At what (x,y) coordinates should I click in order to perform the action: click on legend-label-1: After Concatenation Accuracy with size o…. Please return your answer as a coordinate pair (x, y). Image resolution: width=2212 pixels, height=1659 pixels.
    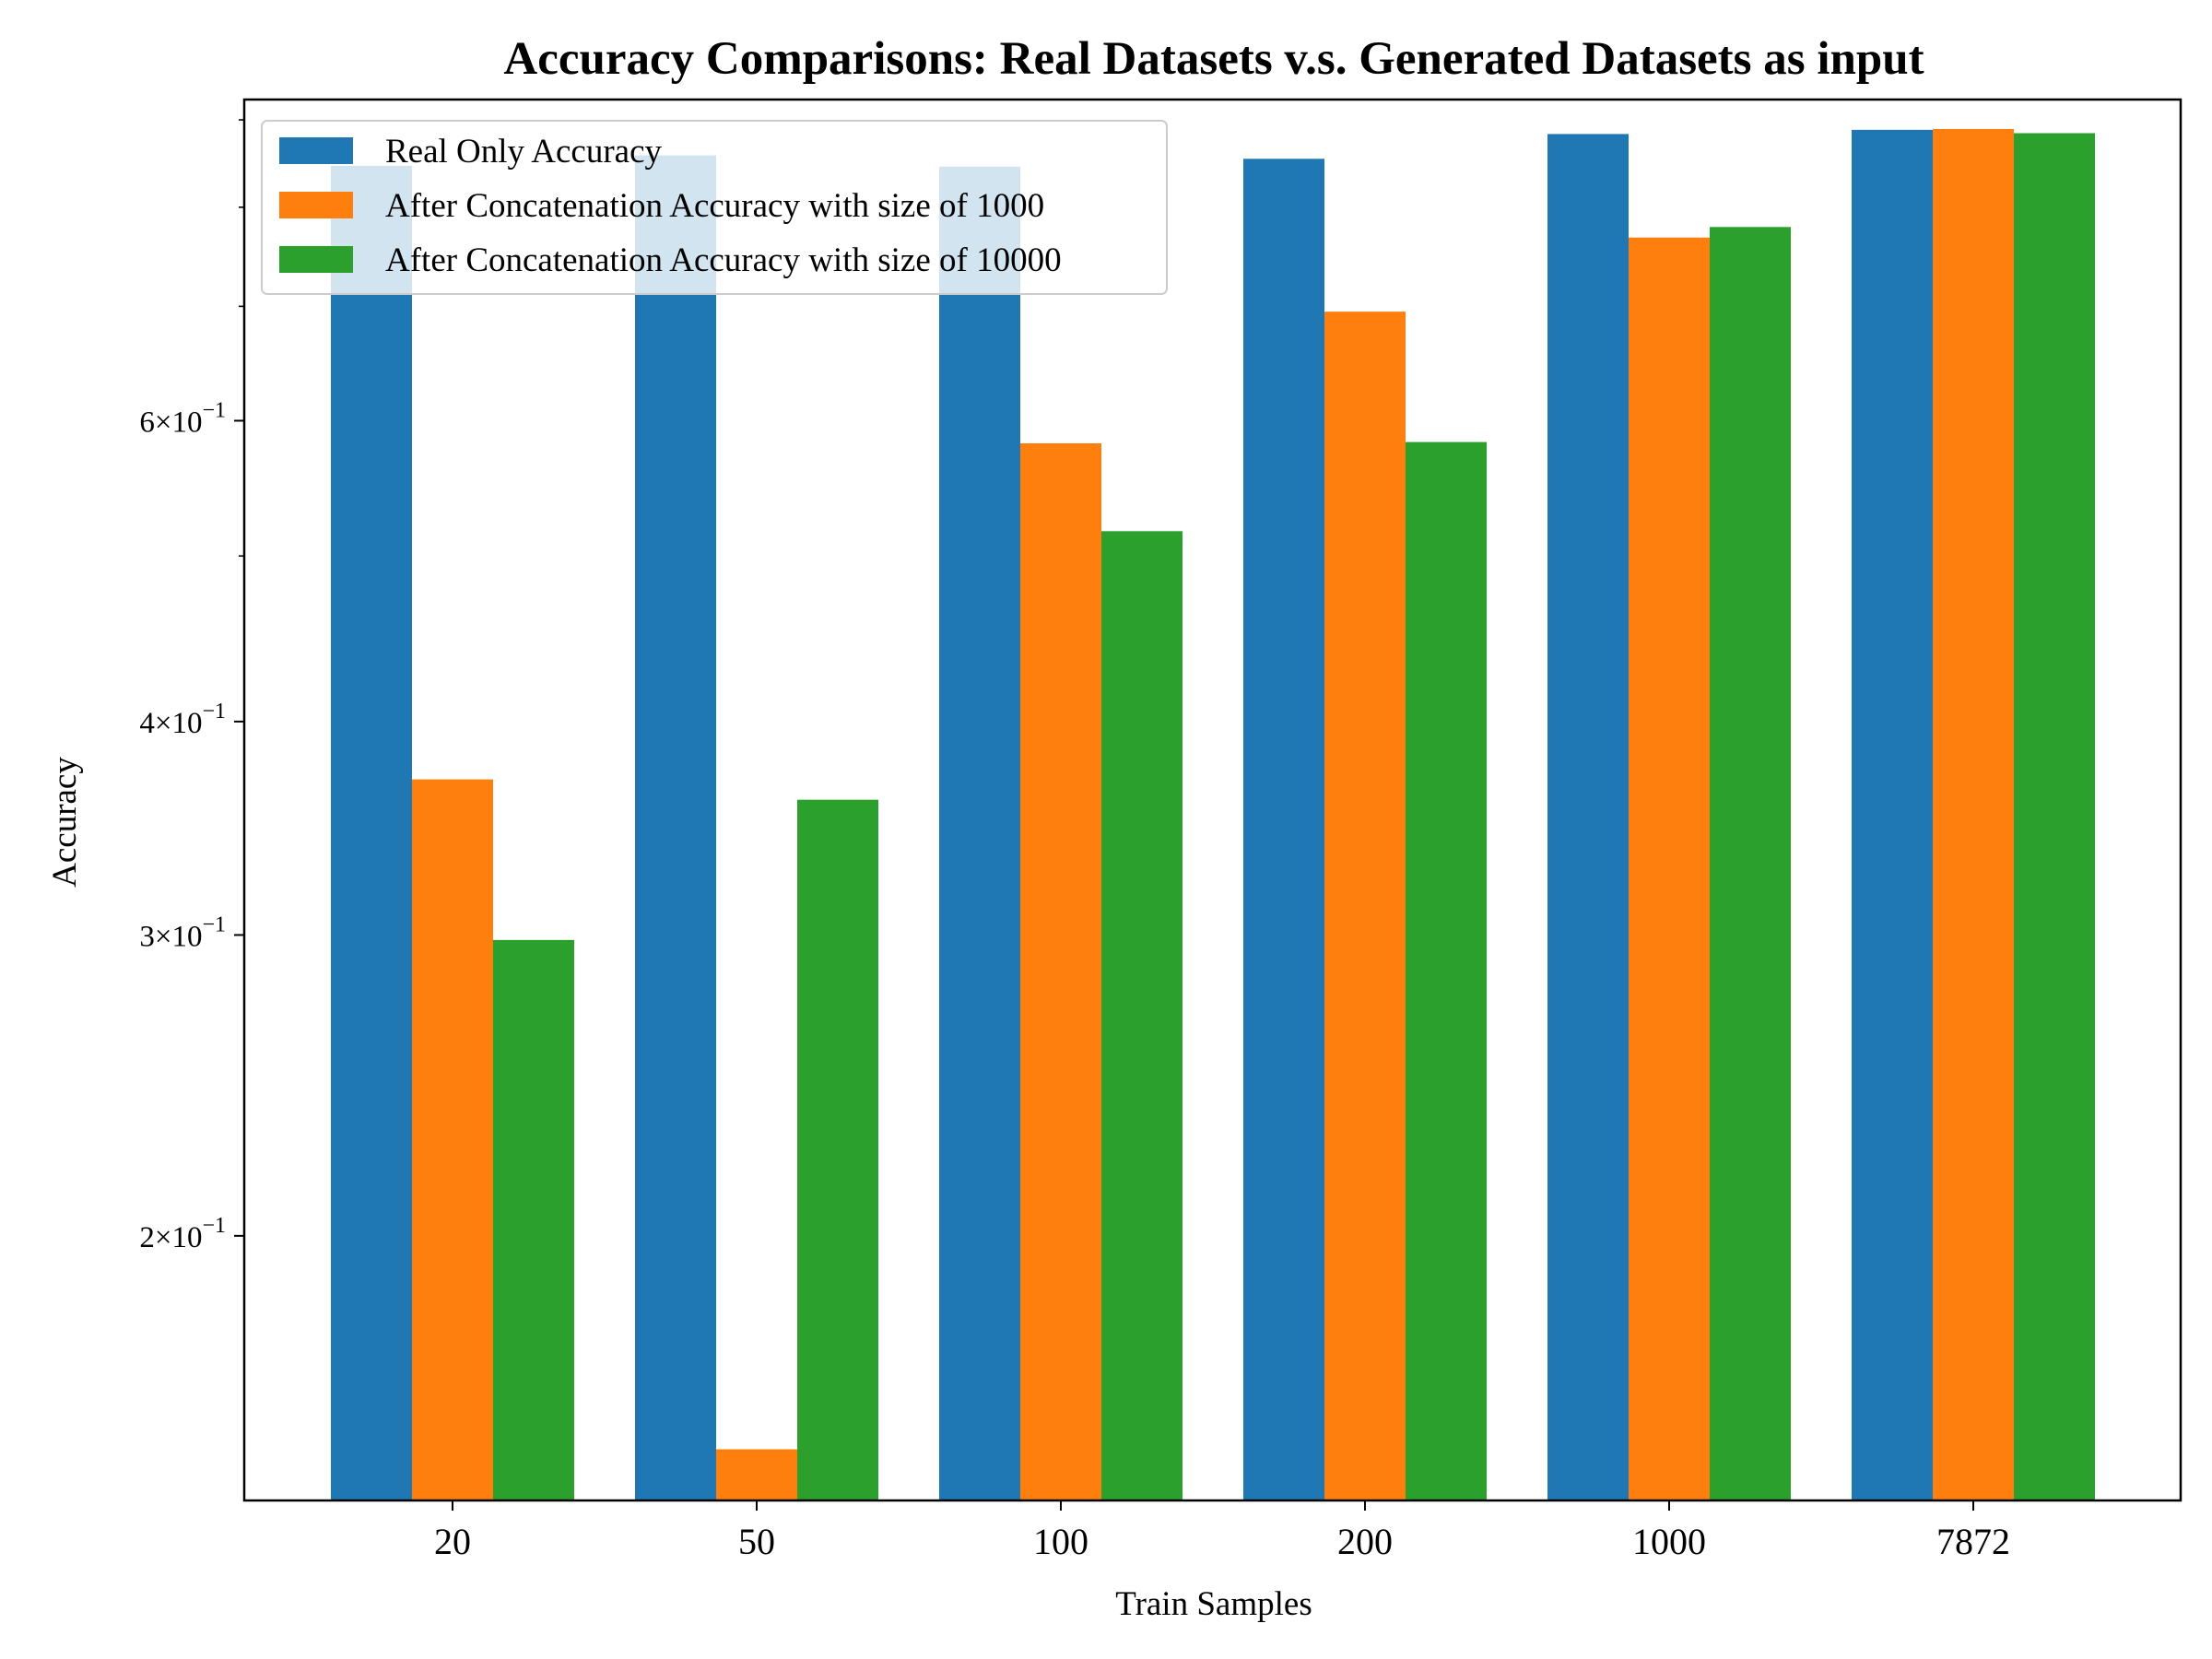
    Looking at the image, I should click on (714, 206).